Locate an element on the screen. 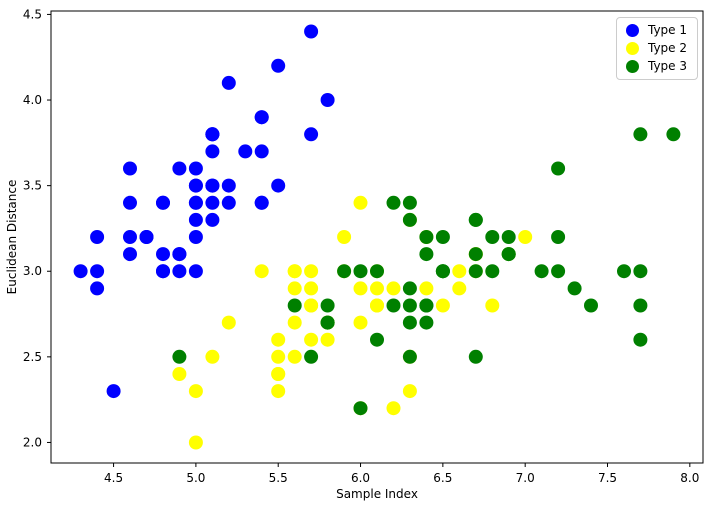  x-tick-label: 7.0 is located at coordinates (525, 478).